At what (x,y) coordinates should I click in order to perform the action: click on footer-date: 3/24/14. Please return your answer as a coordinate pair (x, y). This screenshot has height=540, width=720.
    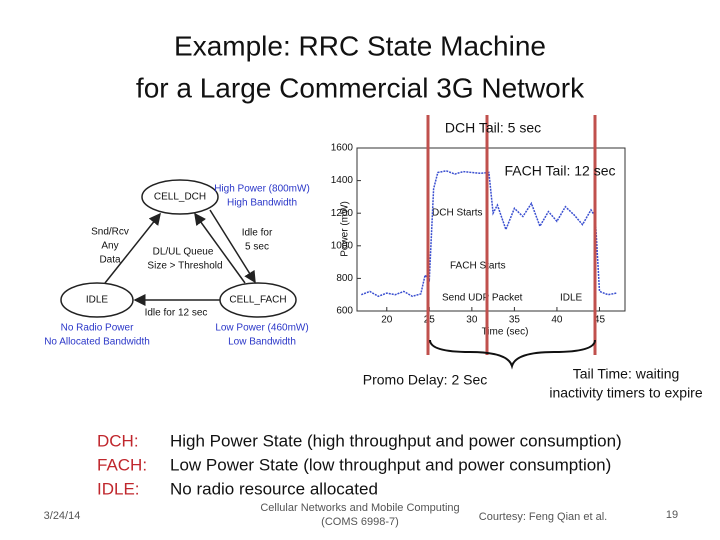
    Looking at the image, I should click on (62, 516).